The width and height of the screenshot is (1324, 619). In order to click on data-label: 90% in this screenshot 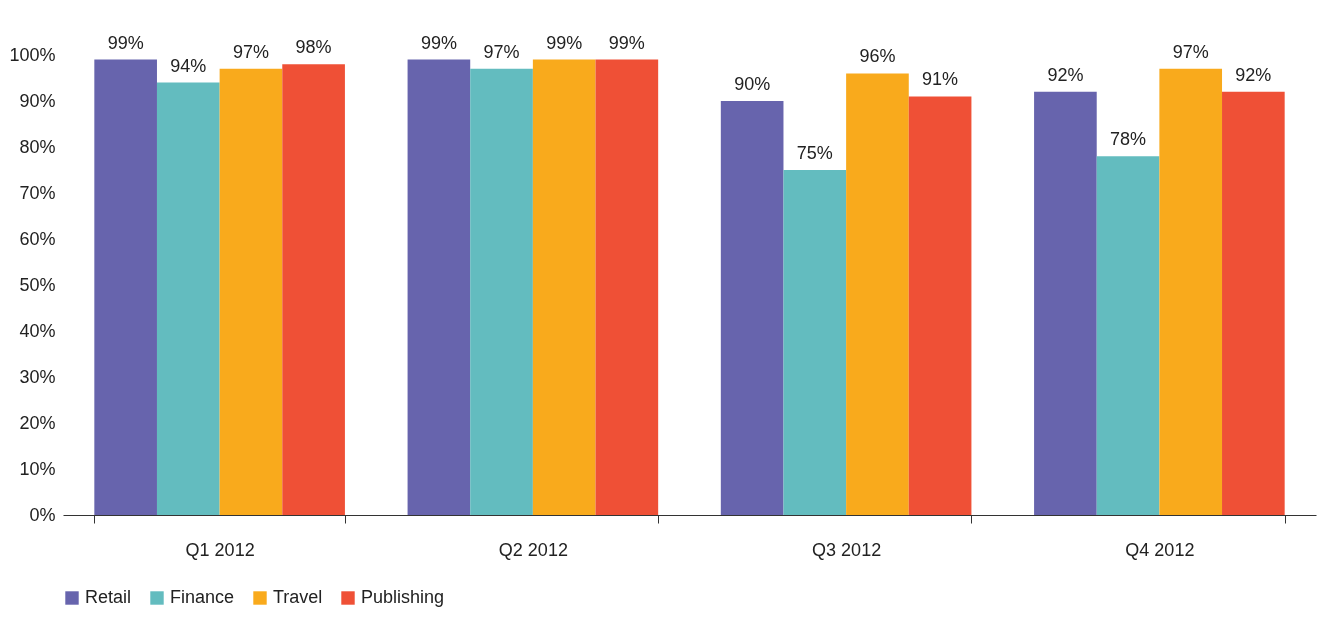, I will do `click(752, 84)`.